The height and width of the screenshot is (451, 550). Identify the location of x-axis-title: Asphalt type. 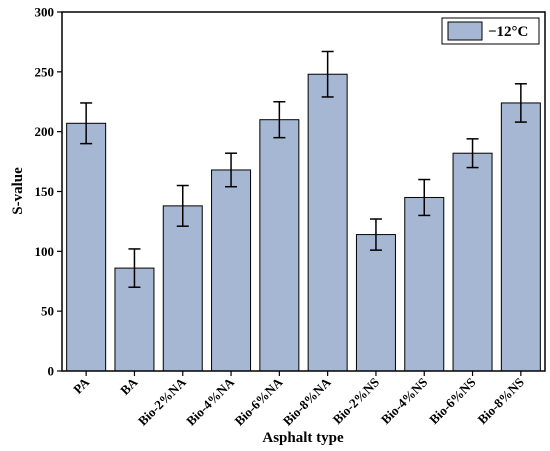
(303, 438).